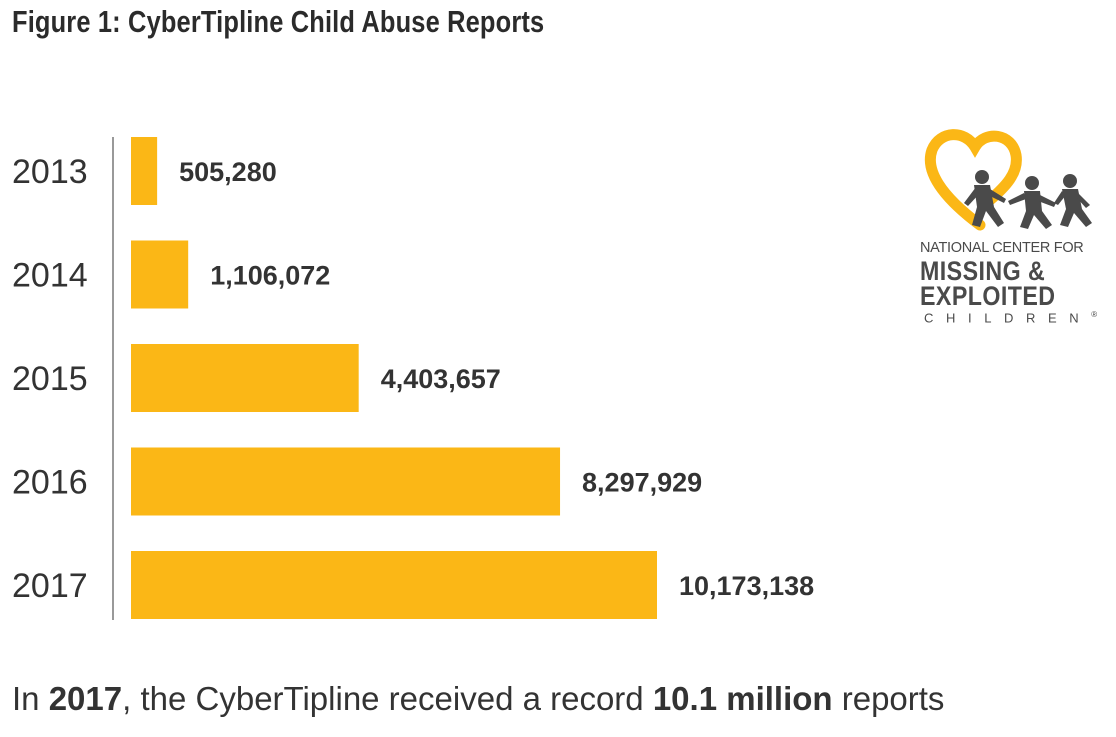 The height and width of the screenshot is (737, 1116). Describe the element at coordinates (144, 171) in the screenshot. I see `bar-2013` at that location.